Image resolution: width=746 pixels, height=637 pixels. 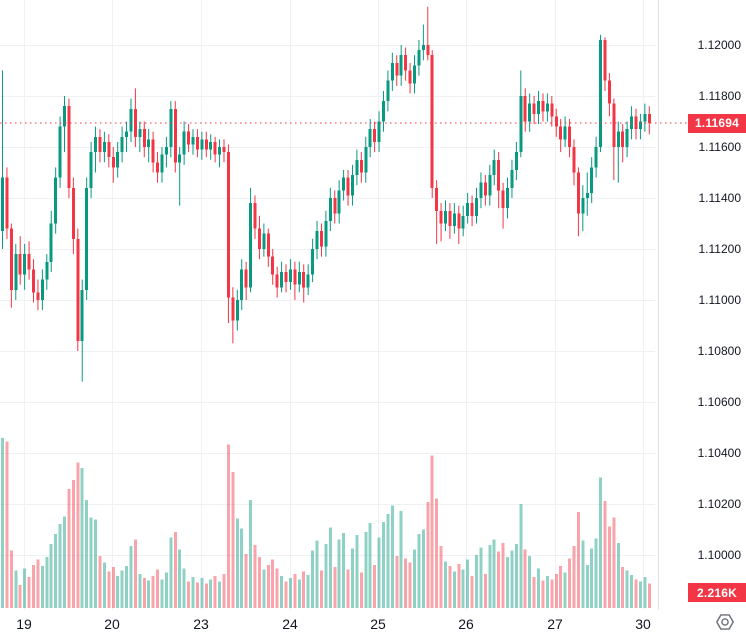 What do you see at coordinates (290, 624) in the screenshot?
I see `time-tick-label: 24` at bounding box center [290, 624].